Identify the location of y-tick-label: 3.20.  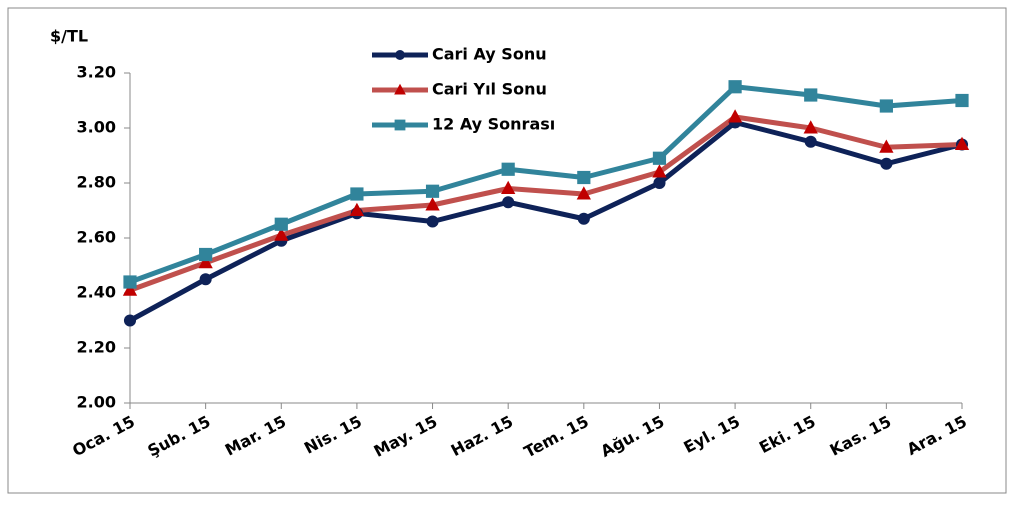
(96, 72).